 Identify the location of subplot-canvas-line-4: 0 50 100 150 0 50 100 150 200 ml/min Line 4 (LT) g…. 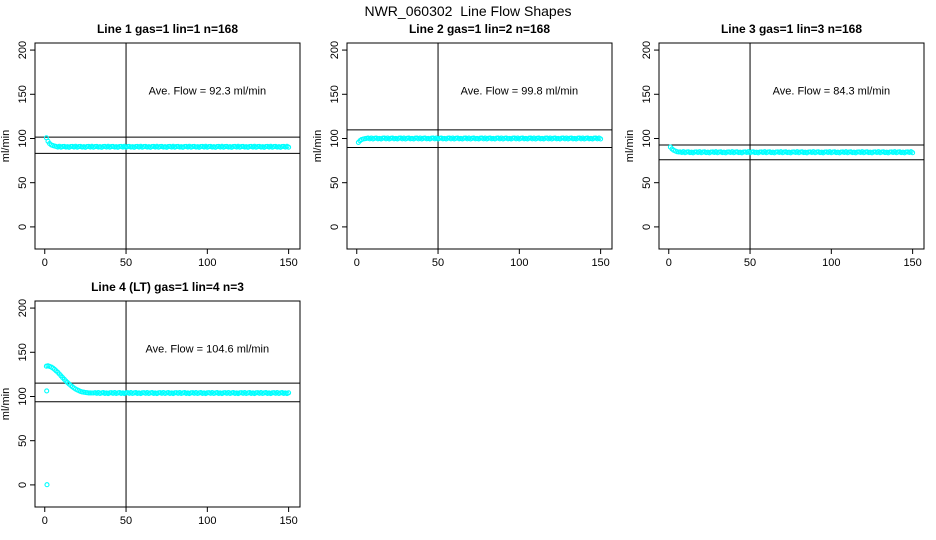
(150, 403).